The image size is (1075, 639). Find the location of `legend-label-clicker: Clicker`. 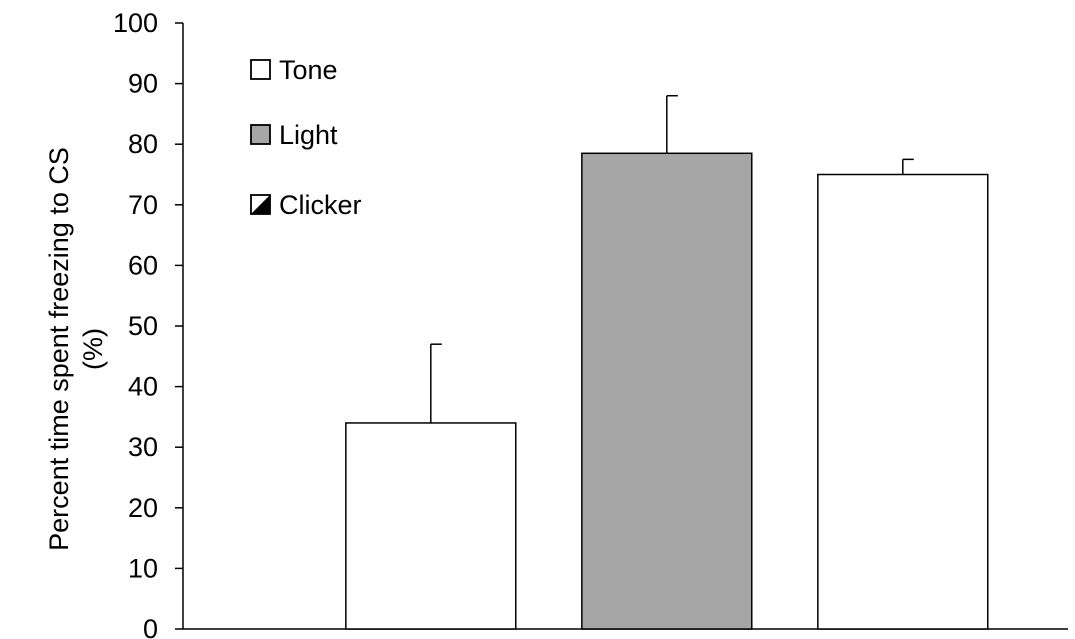

legend-label-clicker: Clicker is located at coordinates (320, 205).